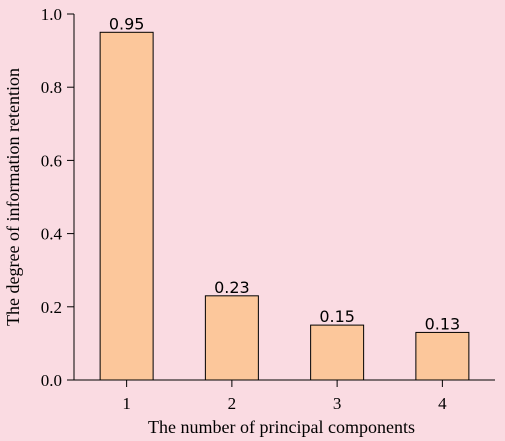 This screenshot has height=441, width=505. I want to click on y-tick-label: 1.0, so click(51, 14).